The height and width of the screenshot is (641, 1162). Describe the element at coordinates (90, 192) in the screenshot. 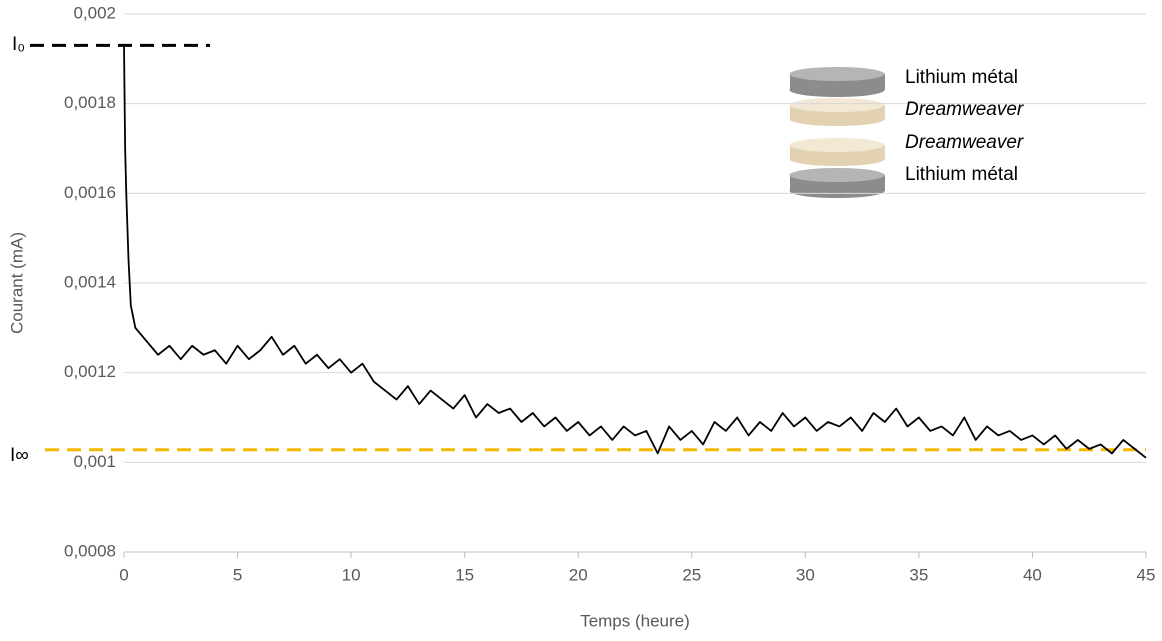

I see `y-tick-label: 0,0016` at that location.